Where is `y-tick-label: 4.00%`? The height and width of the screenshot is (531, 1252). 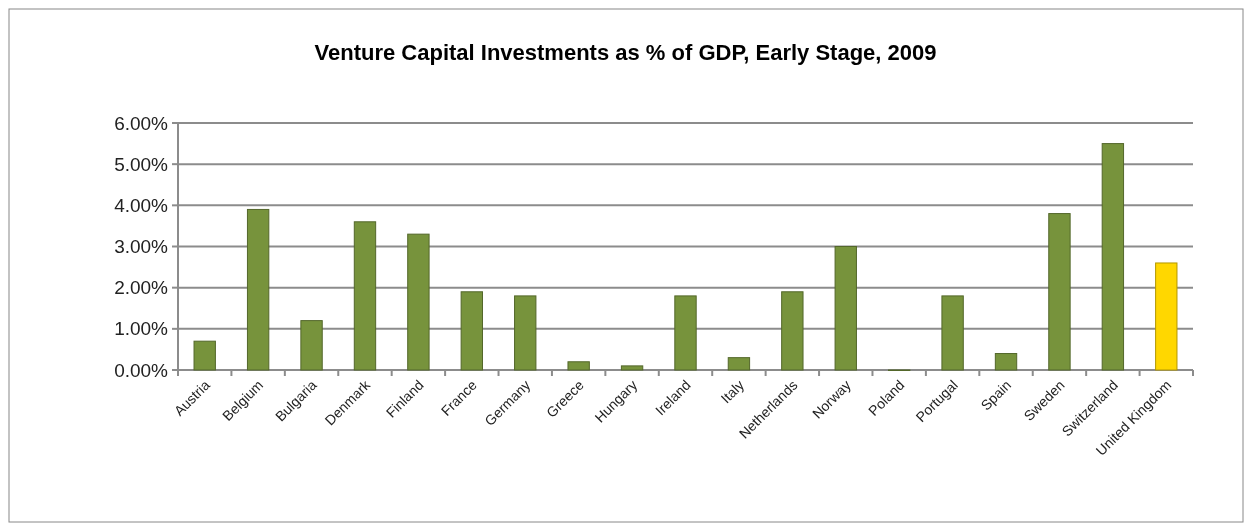 y-tick-label: 4.00% is located at coordinates (141, 205).